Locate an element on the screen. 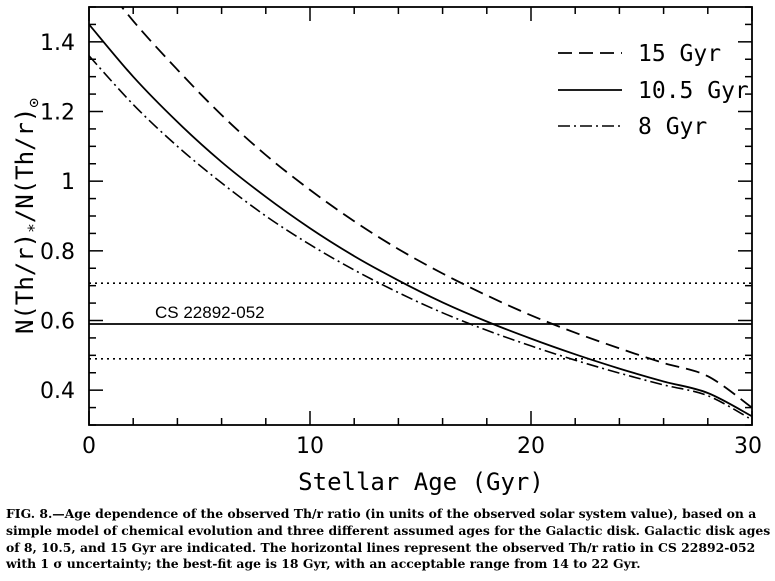 The width and height of the screenshot is (775, 581). legend-label-15-gyr: 15 Gyr is located at coordinates (679, 54).